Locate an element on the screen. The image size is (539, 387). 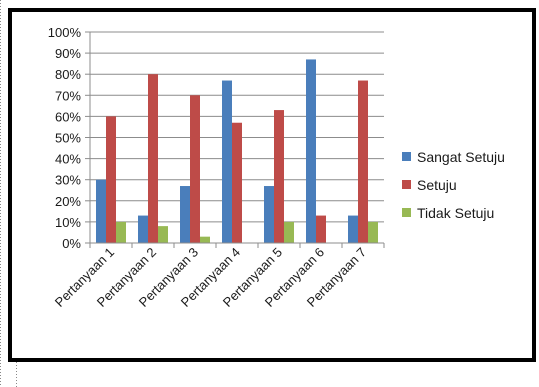
y-tick-label: 20% is located at coordinates (68, 201).